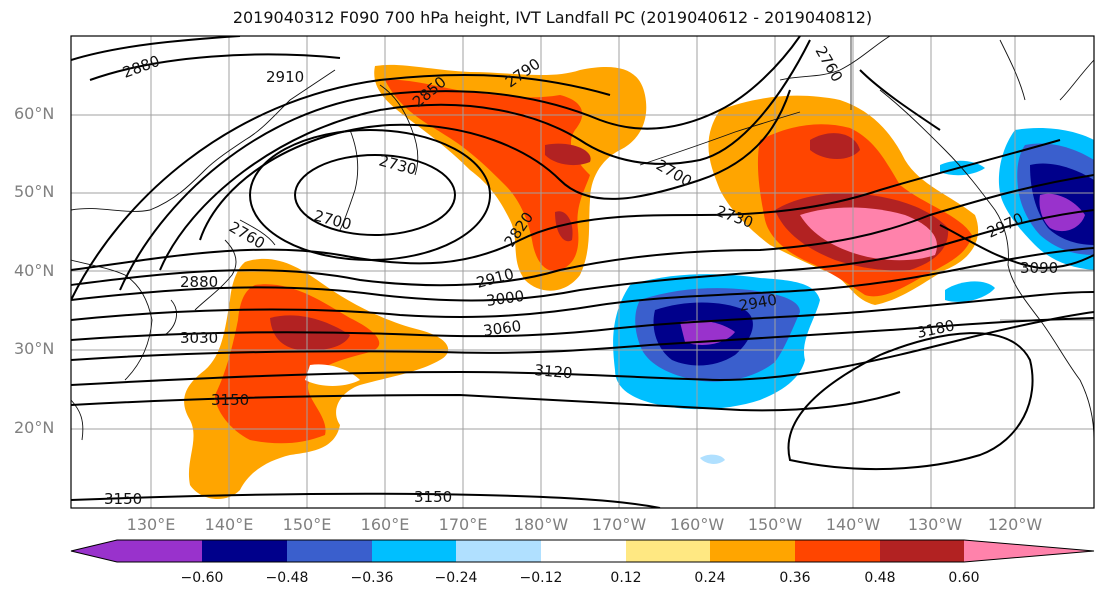 Image resolution: width=1105 pixels, height=601 pixels. What do you see at coordinates (505, 298) in the screenshot?
I see `contour-label: 3000` at bounding box center [505, 298].